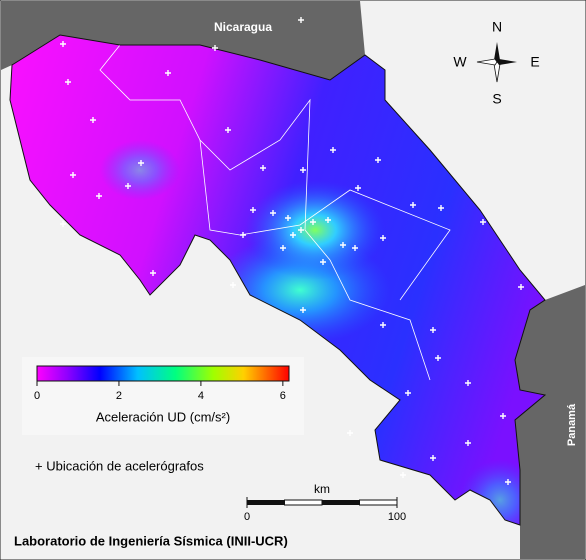 This screenshot has width=586, height=560. I want to click on scale-tick-label: 100, so click(397, 517).